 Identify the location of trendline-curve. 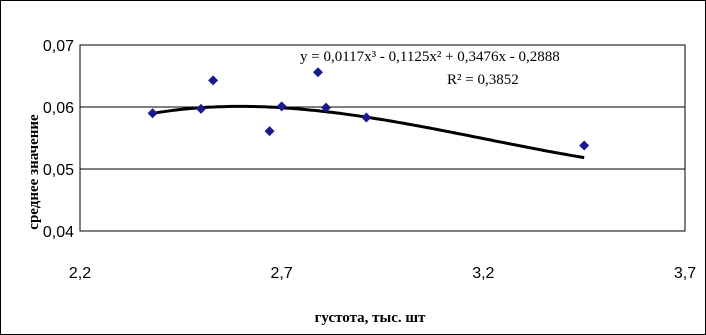
(368, 132).